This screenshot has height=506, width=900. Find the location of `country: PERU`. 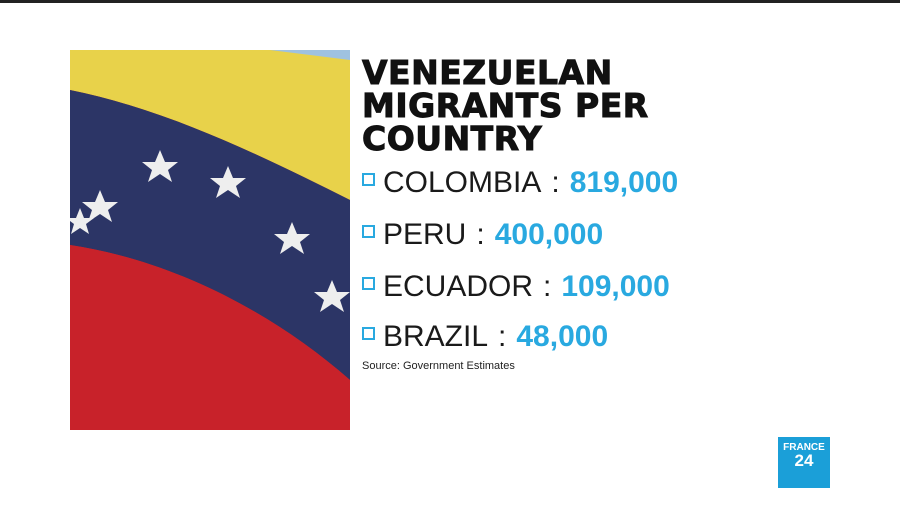

country: PERU is located at coordinates (425, 234).